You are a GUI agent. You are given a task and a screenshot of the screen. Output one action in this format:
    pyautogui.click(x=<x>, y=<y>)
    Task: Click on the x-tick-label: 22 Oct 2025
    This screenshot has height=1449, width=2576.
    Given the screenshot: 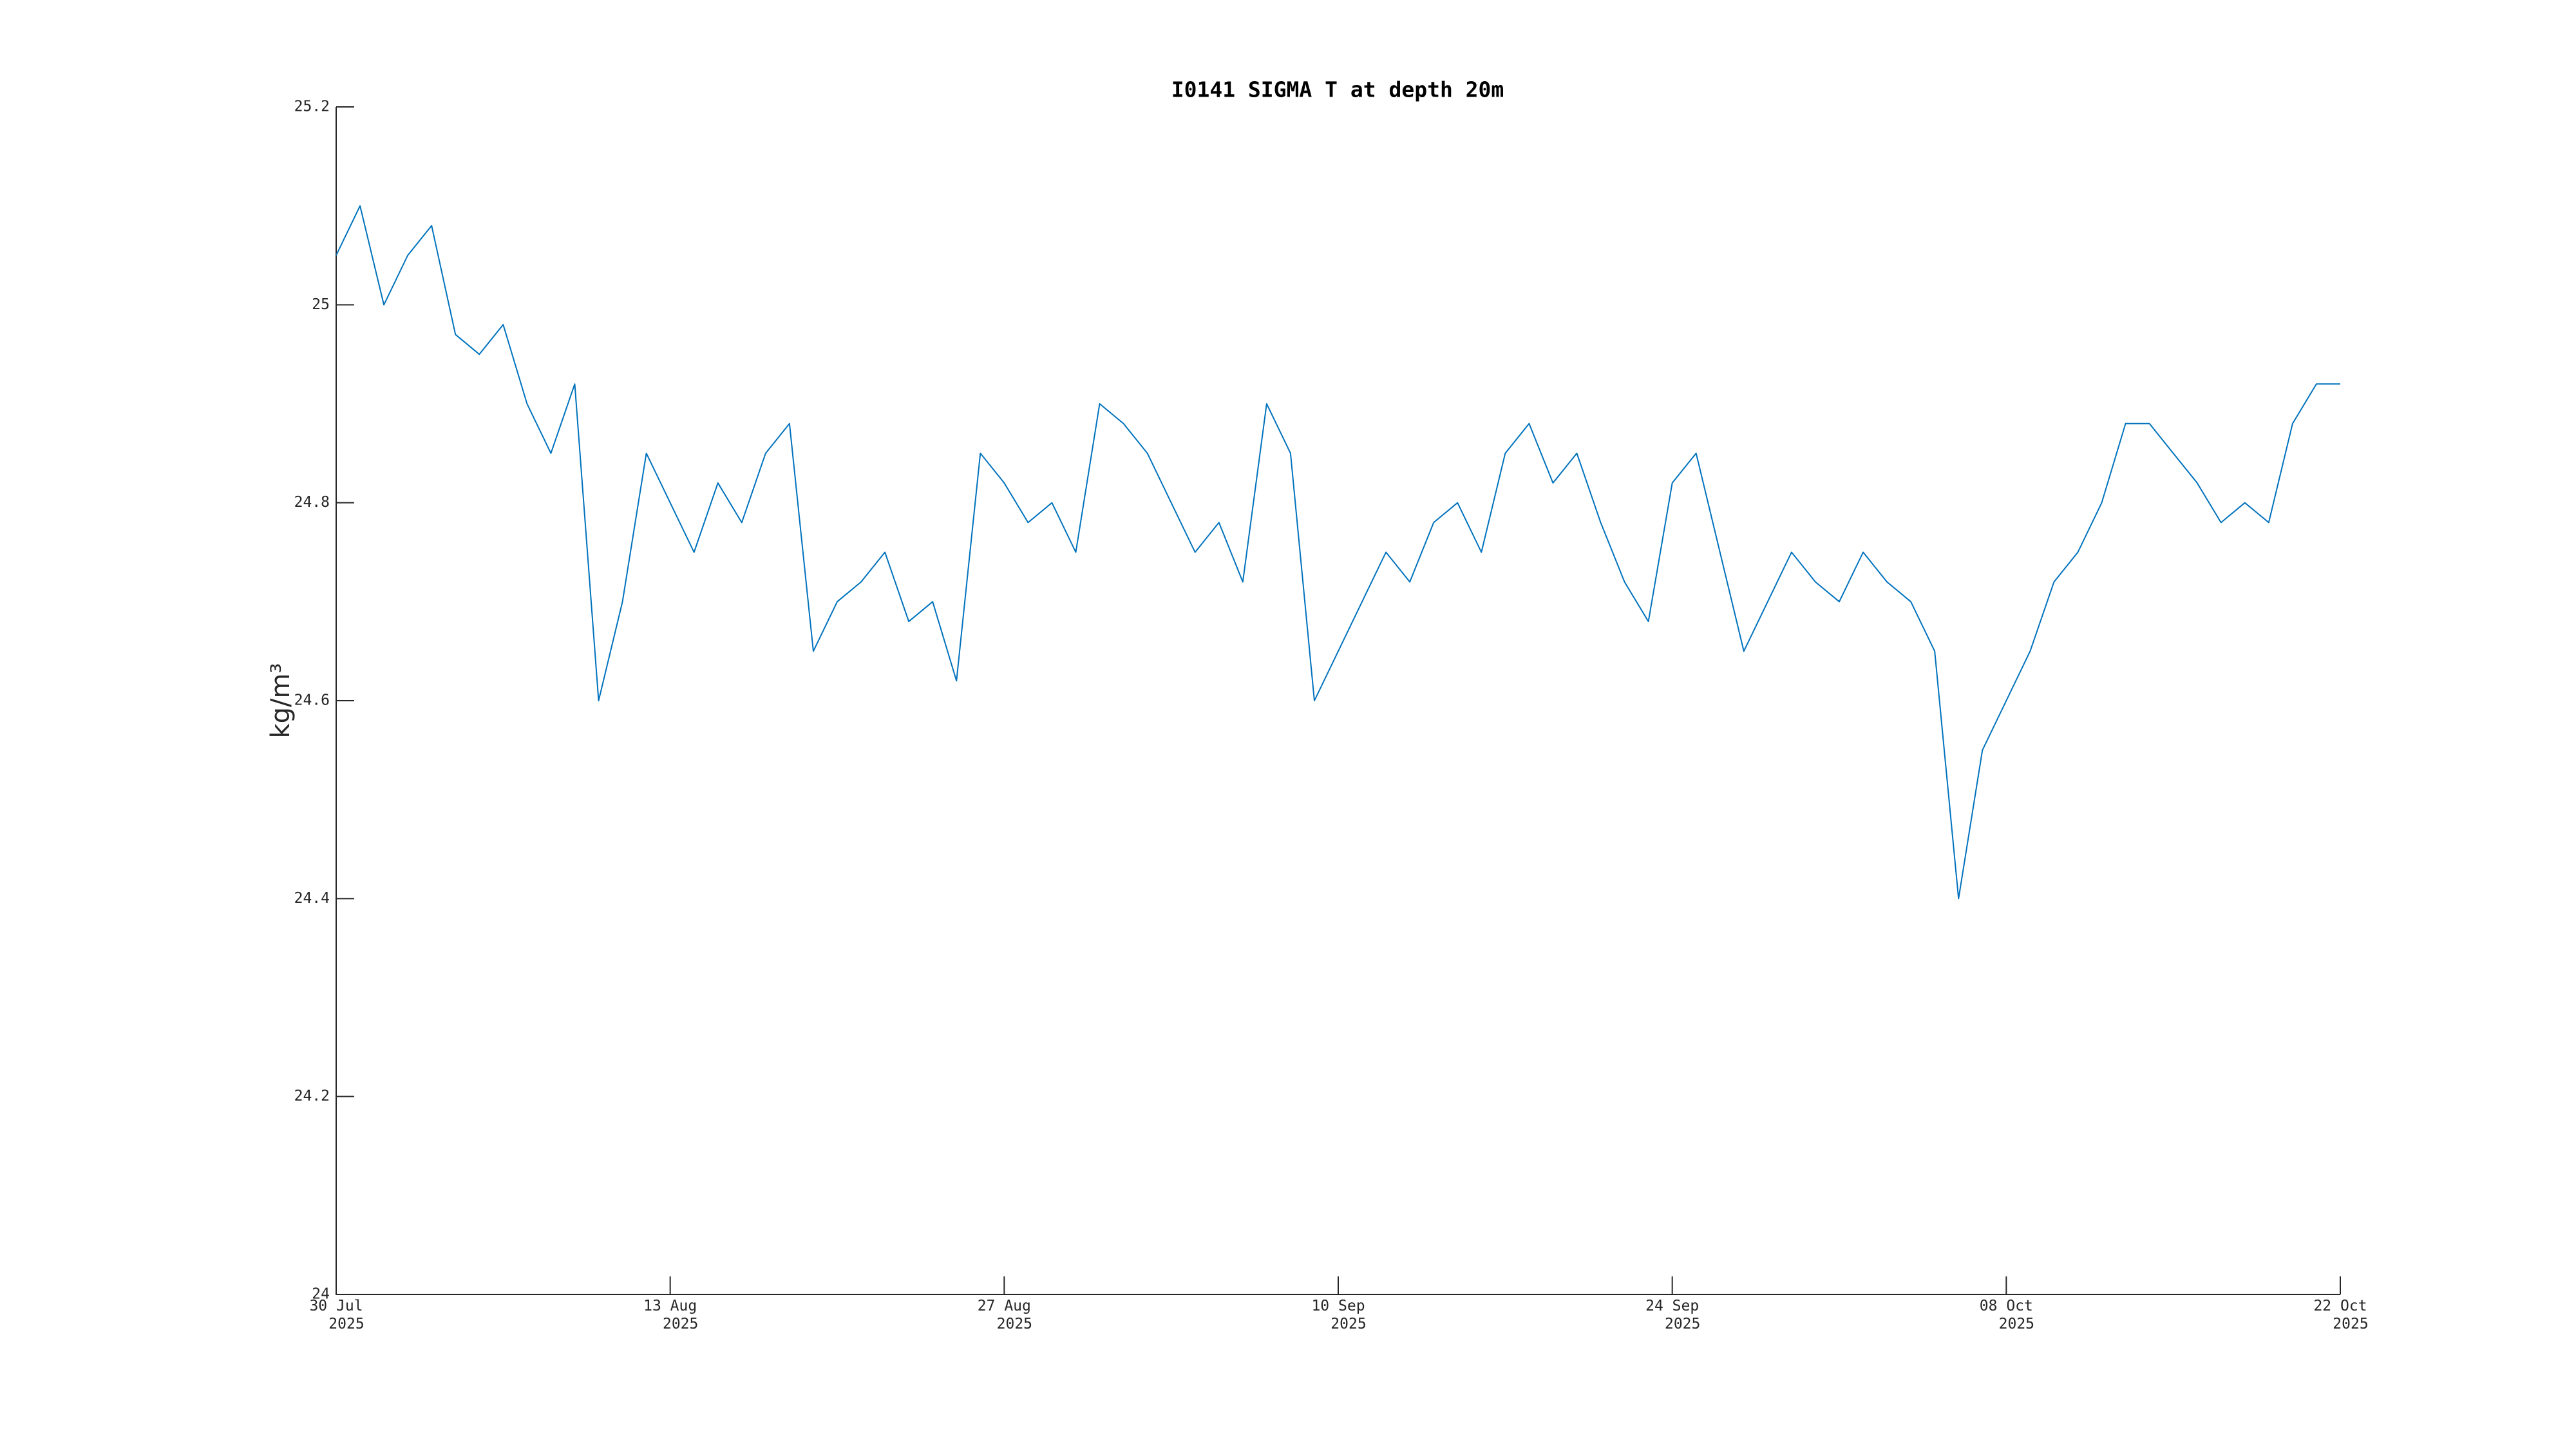 What is the action you would take?
    pyautogui.click(x=2340, y=1315)
    